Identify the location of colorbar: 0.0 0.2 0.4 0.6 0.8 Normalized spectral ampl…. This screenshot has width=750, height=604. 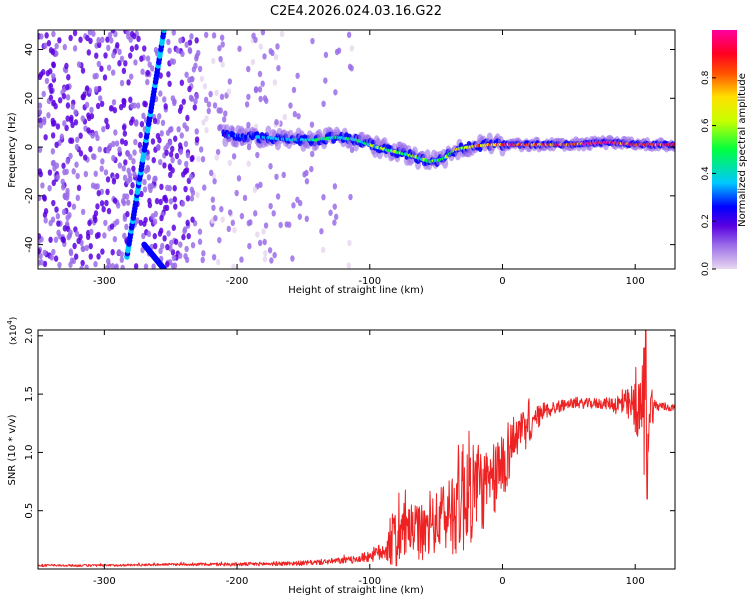
(724, 153).